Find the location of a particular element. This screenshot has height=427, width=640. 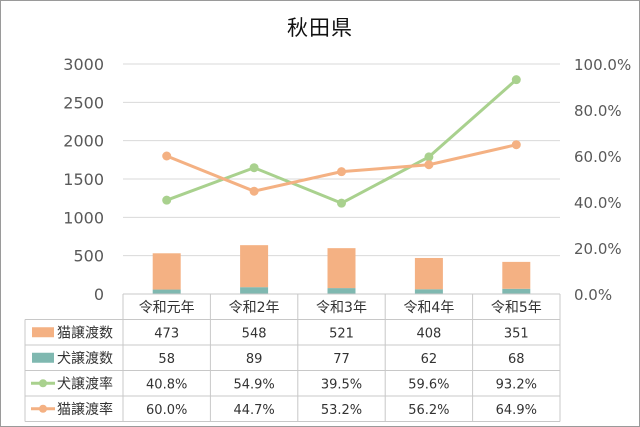

x-category-label: 令和2年 is located at coordinates (254, 308).